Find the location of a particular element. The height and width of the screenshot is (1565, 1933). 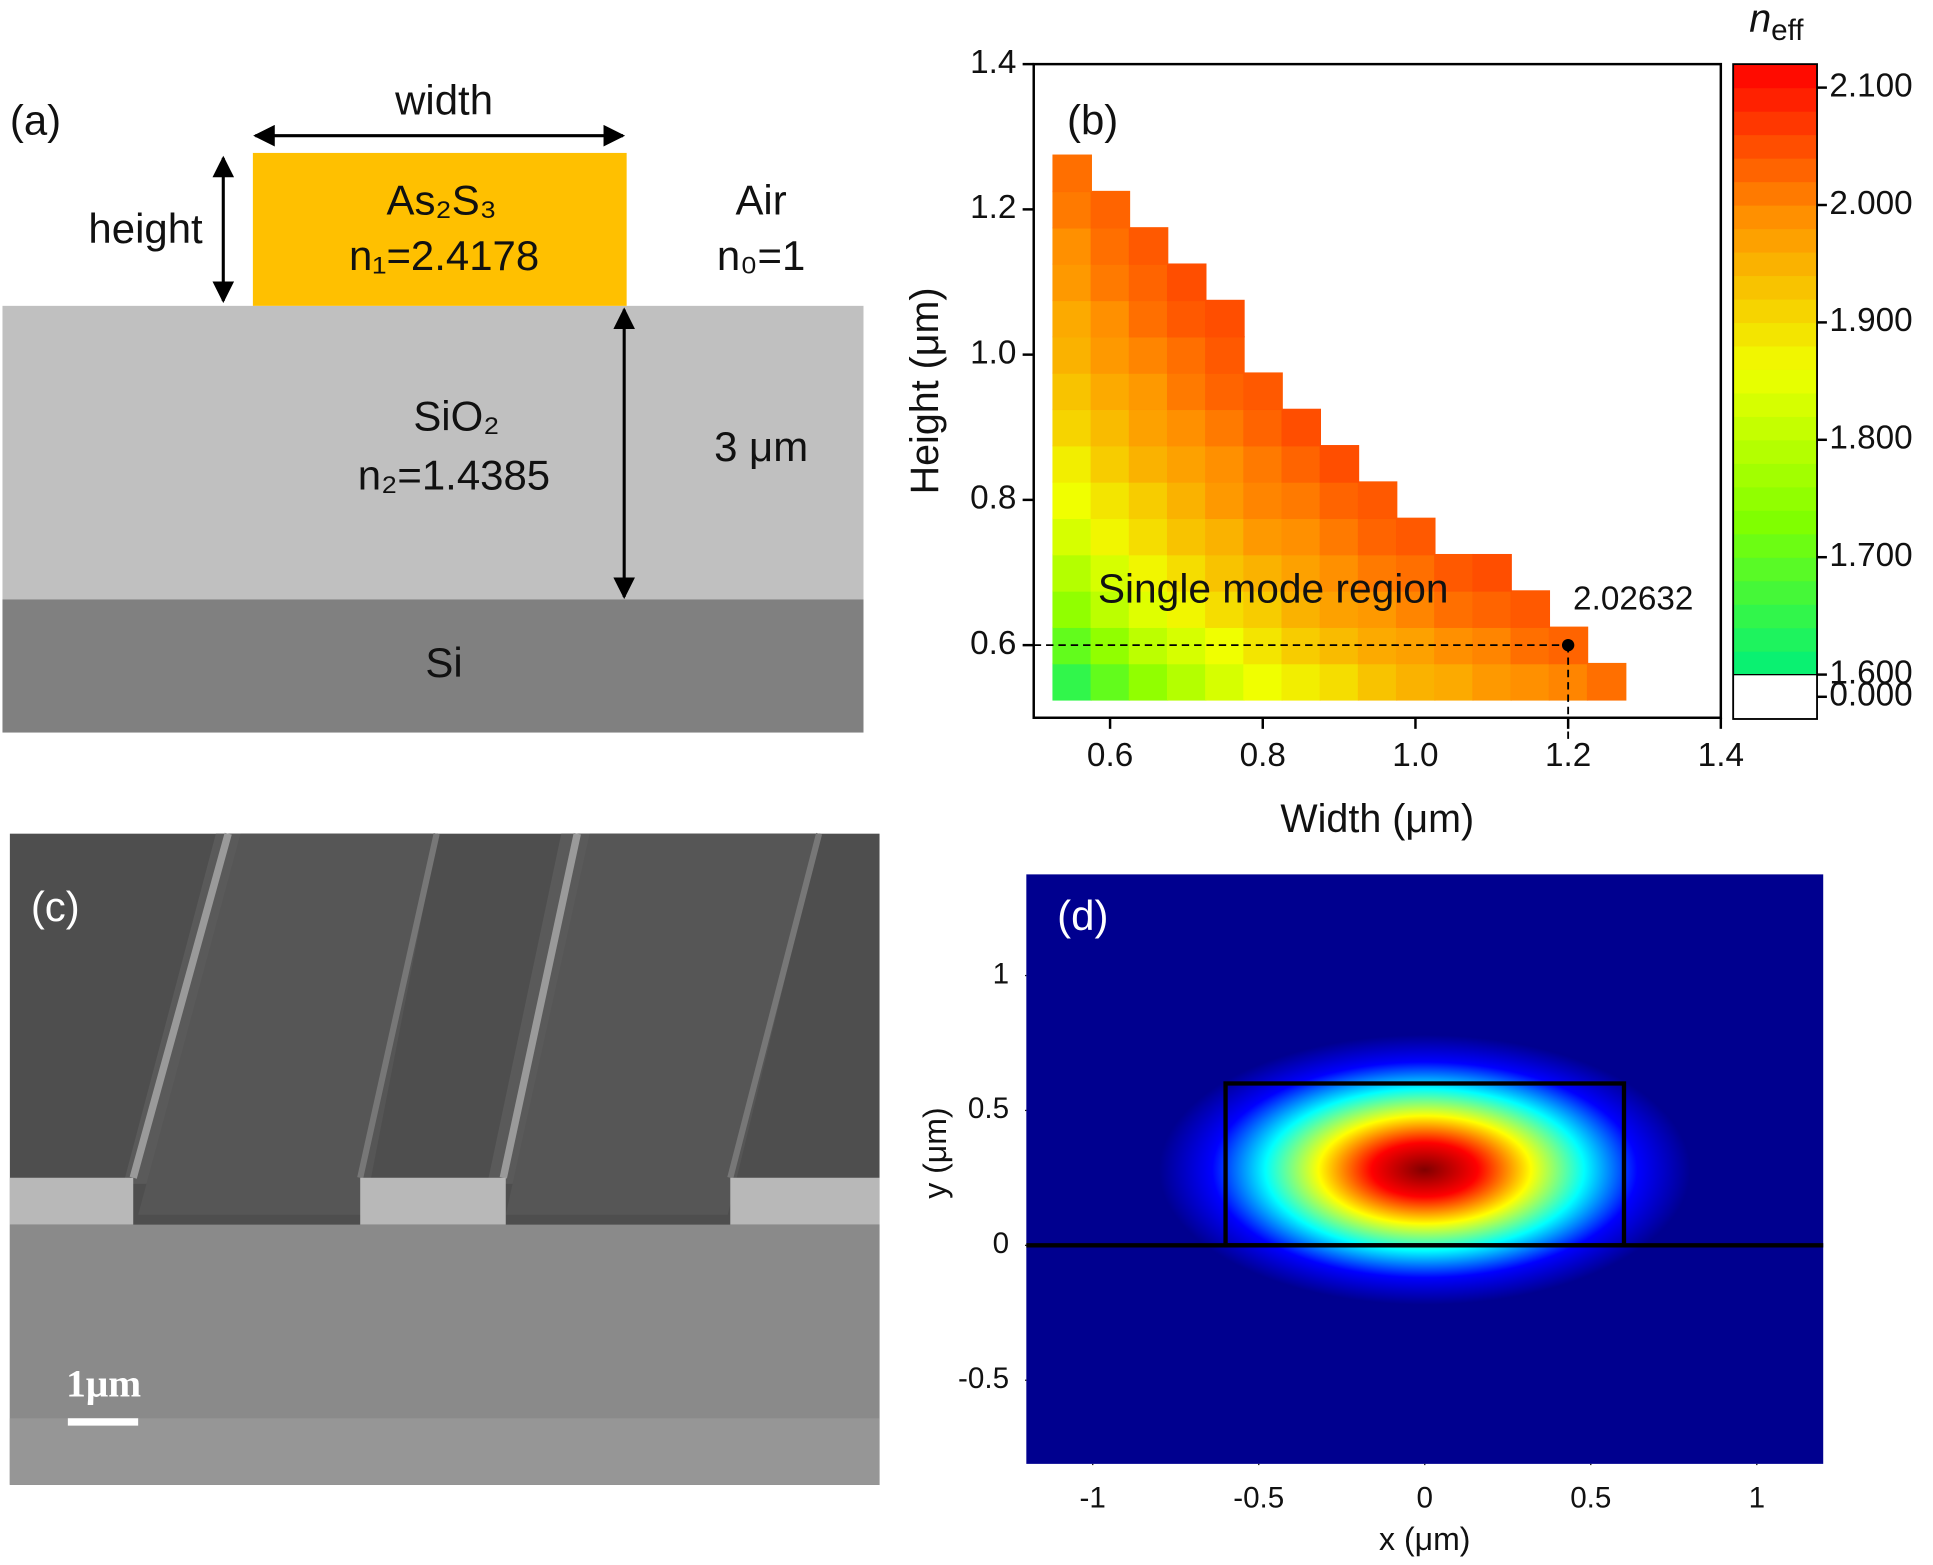

colorbar-title: neff is located at coordinates (1776, 23).